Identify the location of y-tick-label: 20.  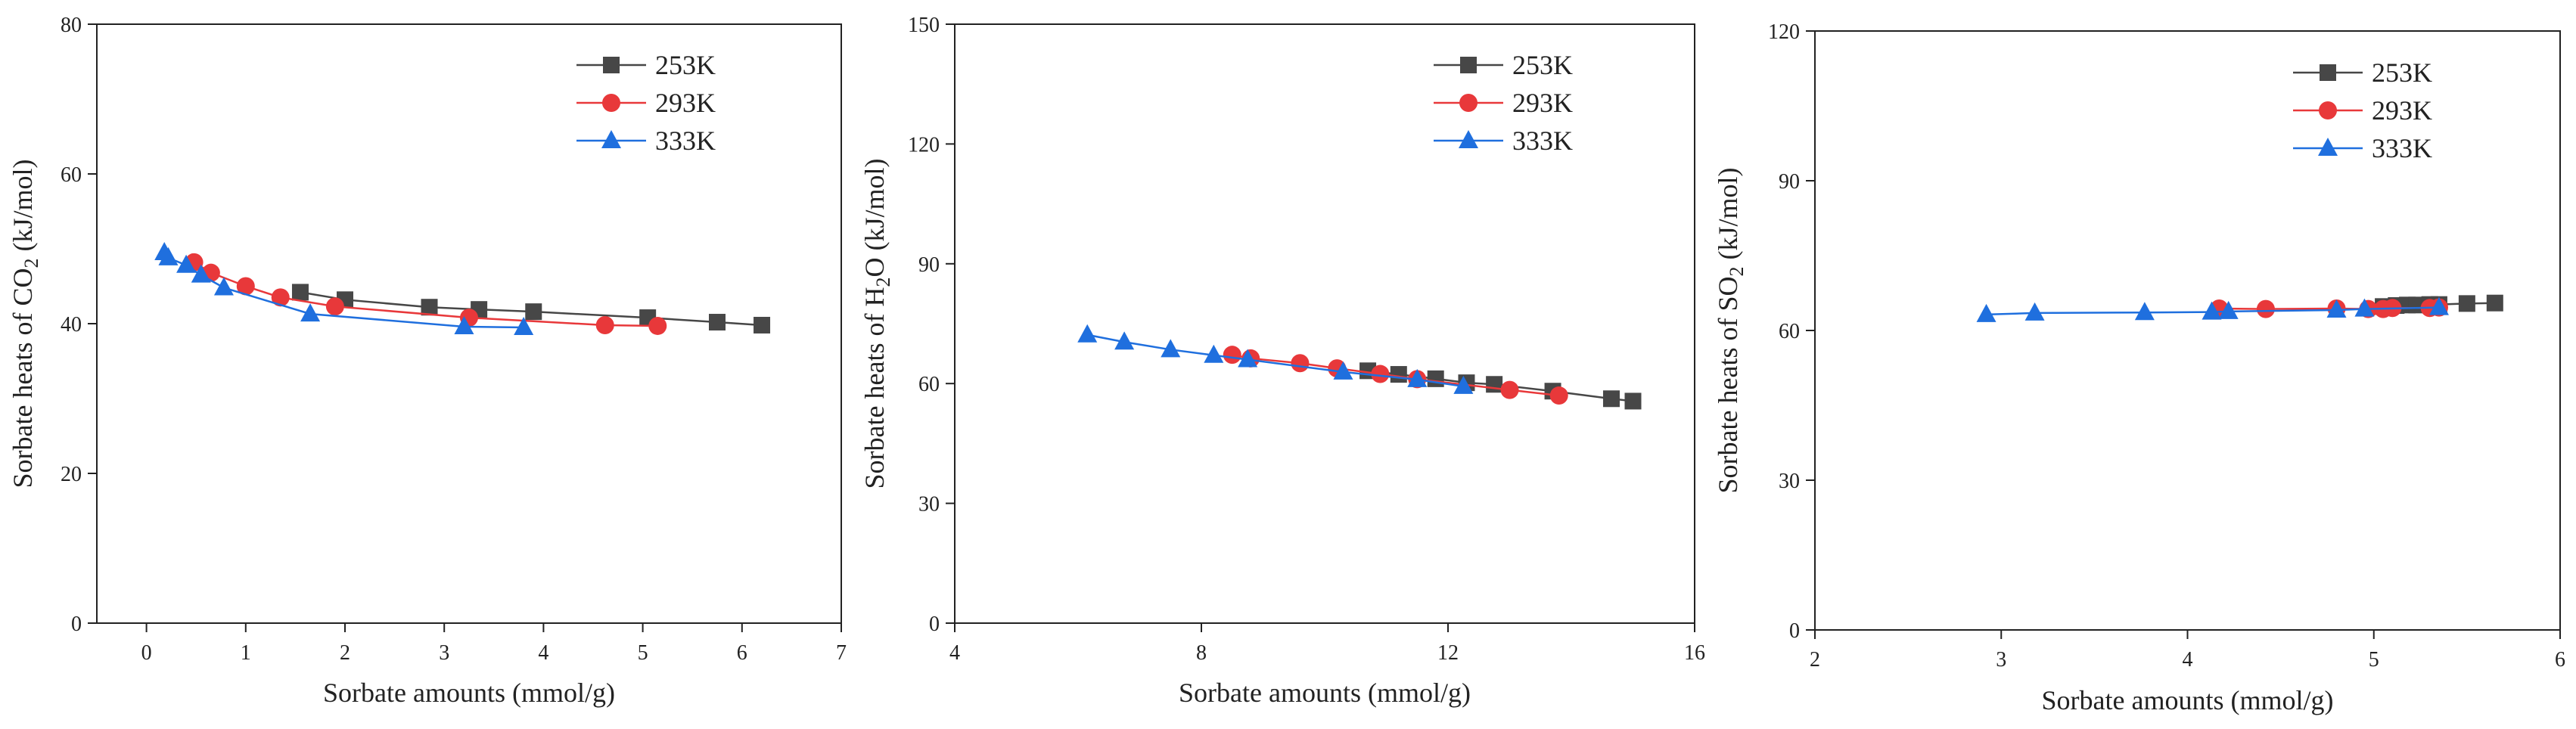
(71, 474).